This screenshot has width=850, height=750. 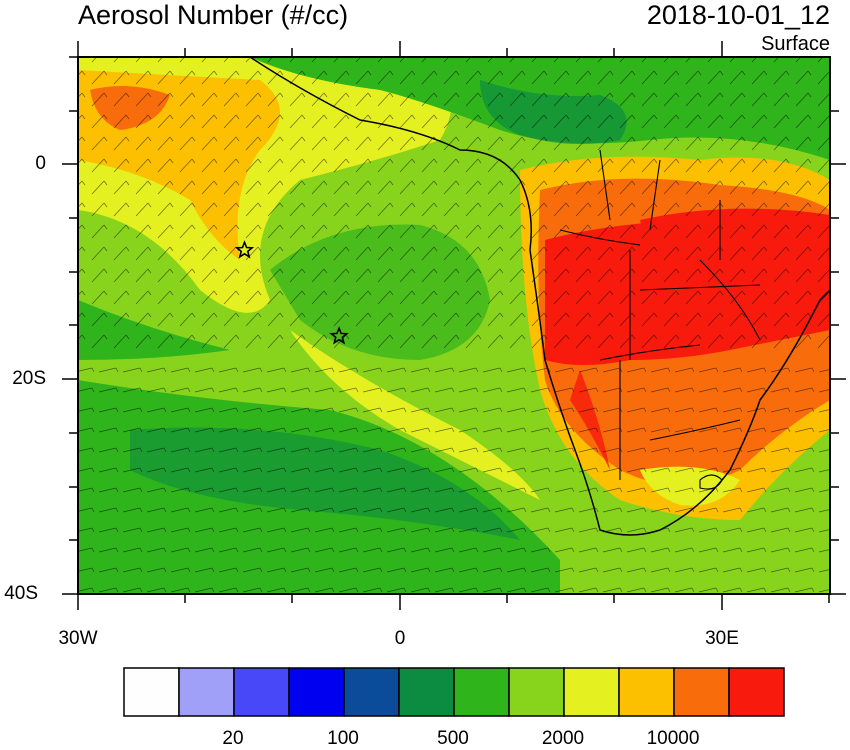 I want to click on datetime-label: 2018-10-01_12, so click(x=738, y=15).